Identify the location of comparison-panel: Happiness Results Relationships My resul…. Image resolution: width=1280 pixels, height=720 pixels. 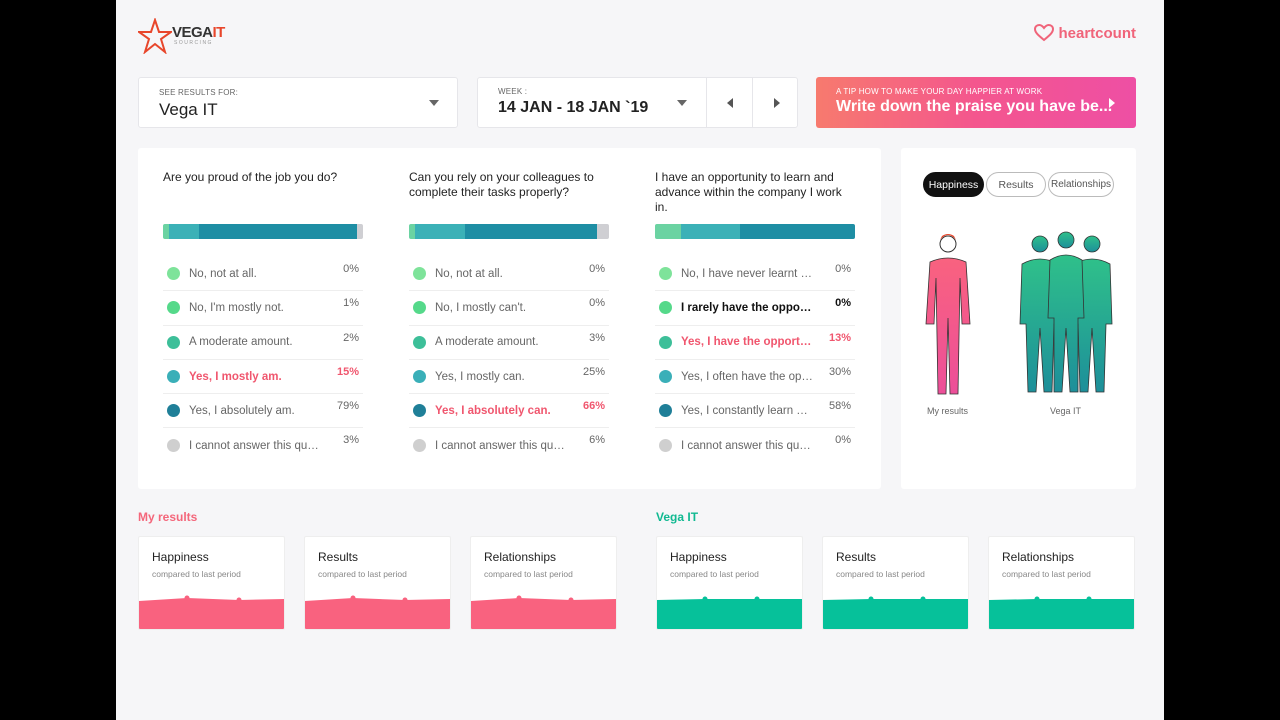
(1018, 318).